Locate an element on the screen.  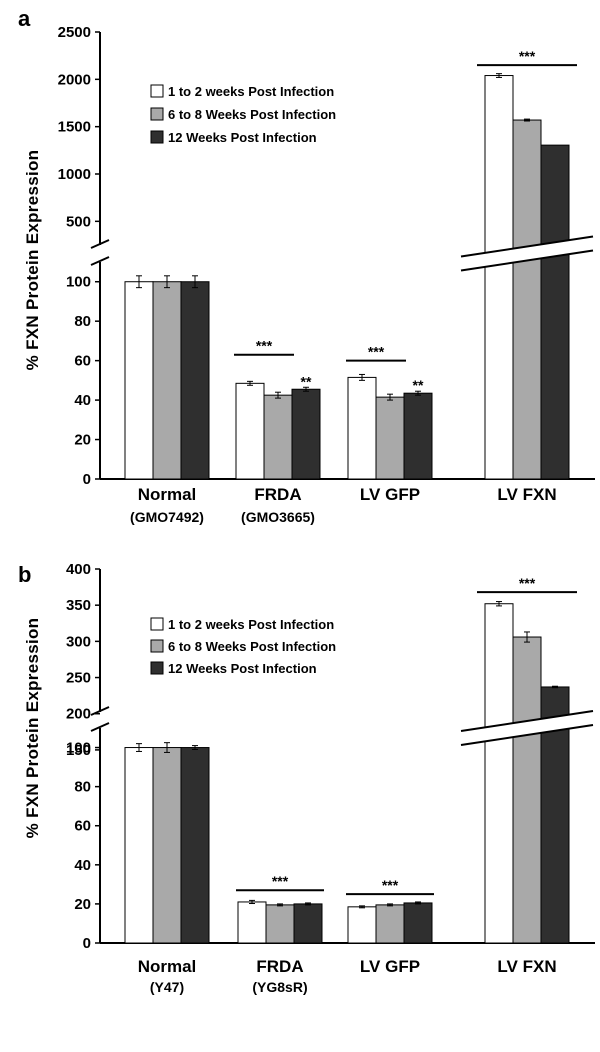
x-category-sublabel: (GMO3665) is located at coordinates (278, 517).